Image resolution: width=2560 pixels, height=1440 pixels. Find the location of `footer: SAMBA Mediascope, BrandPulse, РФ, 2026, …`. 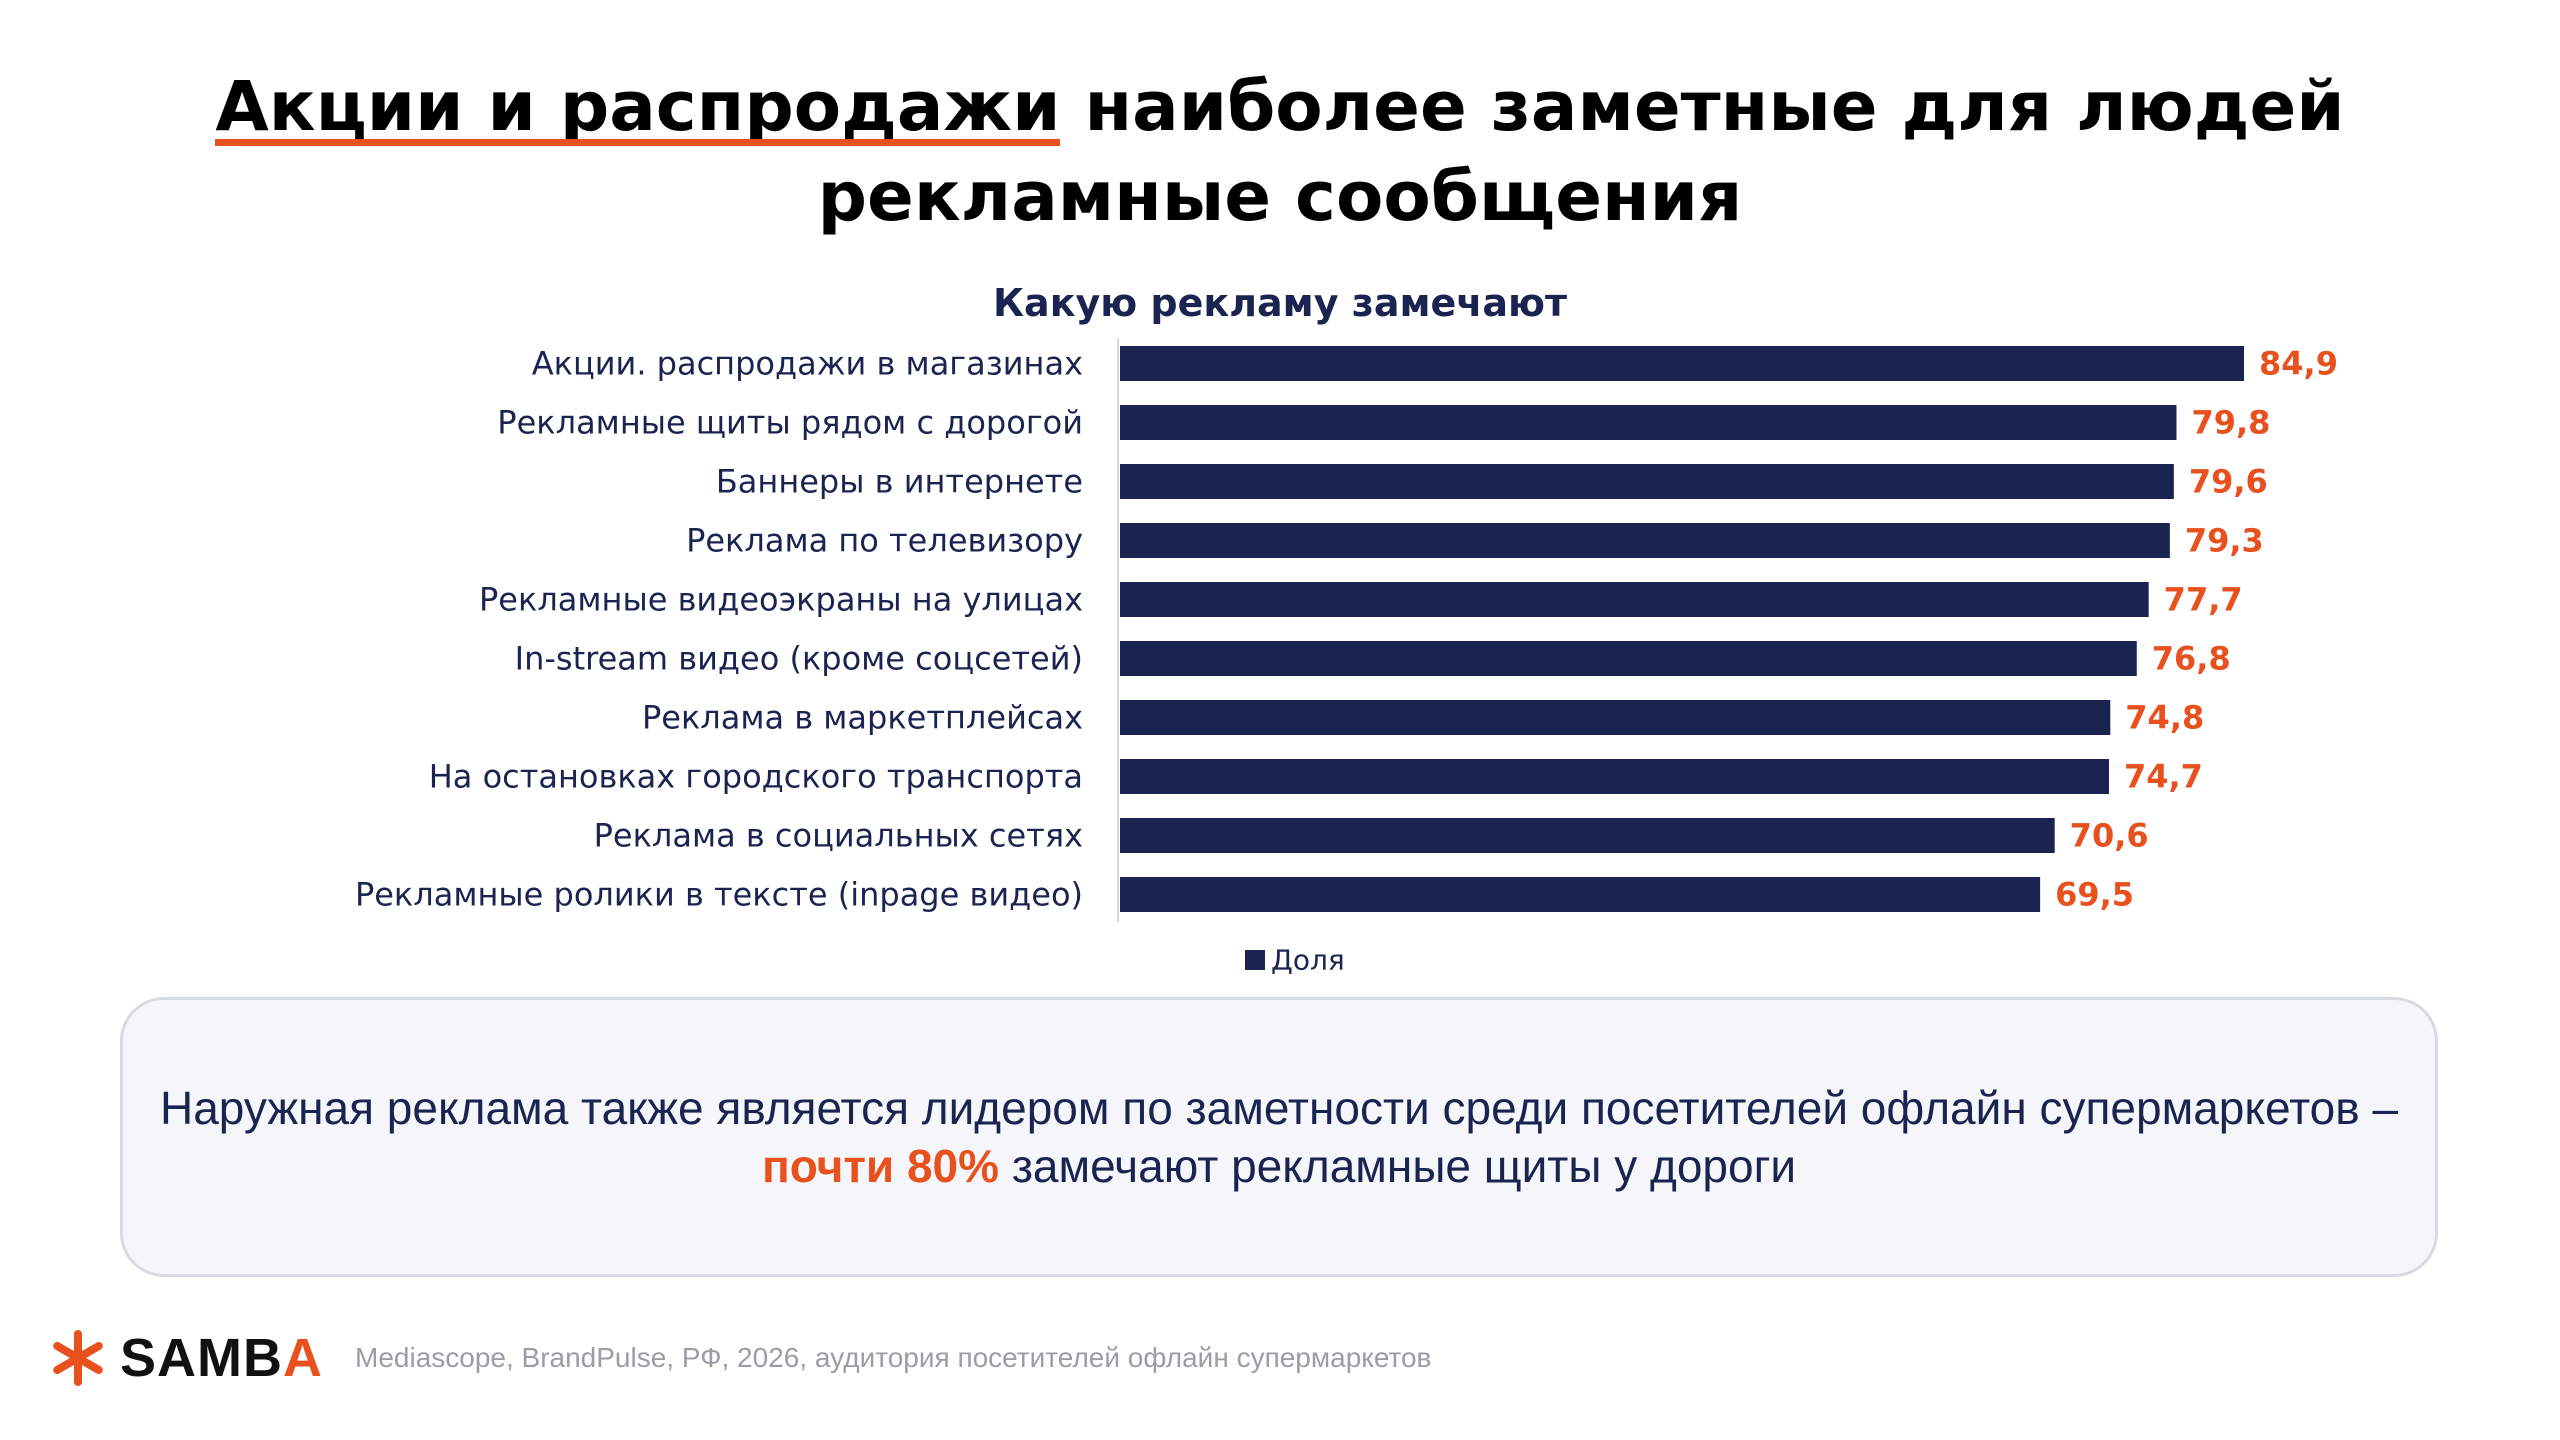

footer: SAMBA Mediascope, BrandPulse, РФ, 2026, … is located at coordinates (739, 1358).